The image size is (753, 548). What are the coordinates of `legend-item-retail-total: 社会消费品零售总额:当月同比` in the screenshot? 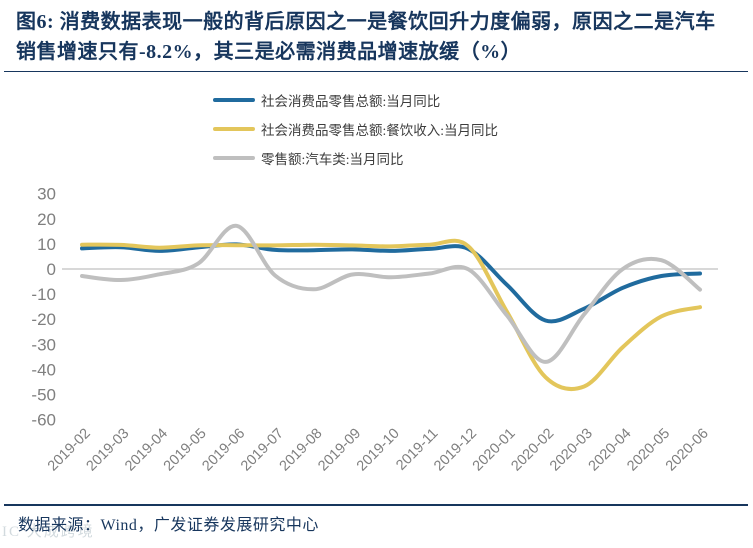 It's located at (355, 100).